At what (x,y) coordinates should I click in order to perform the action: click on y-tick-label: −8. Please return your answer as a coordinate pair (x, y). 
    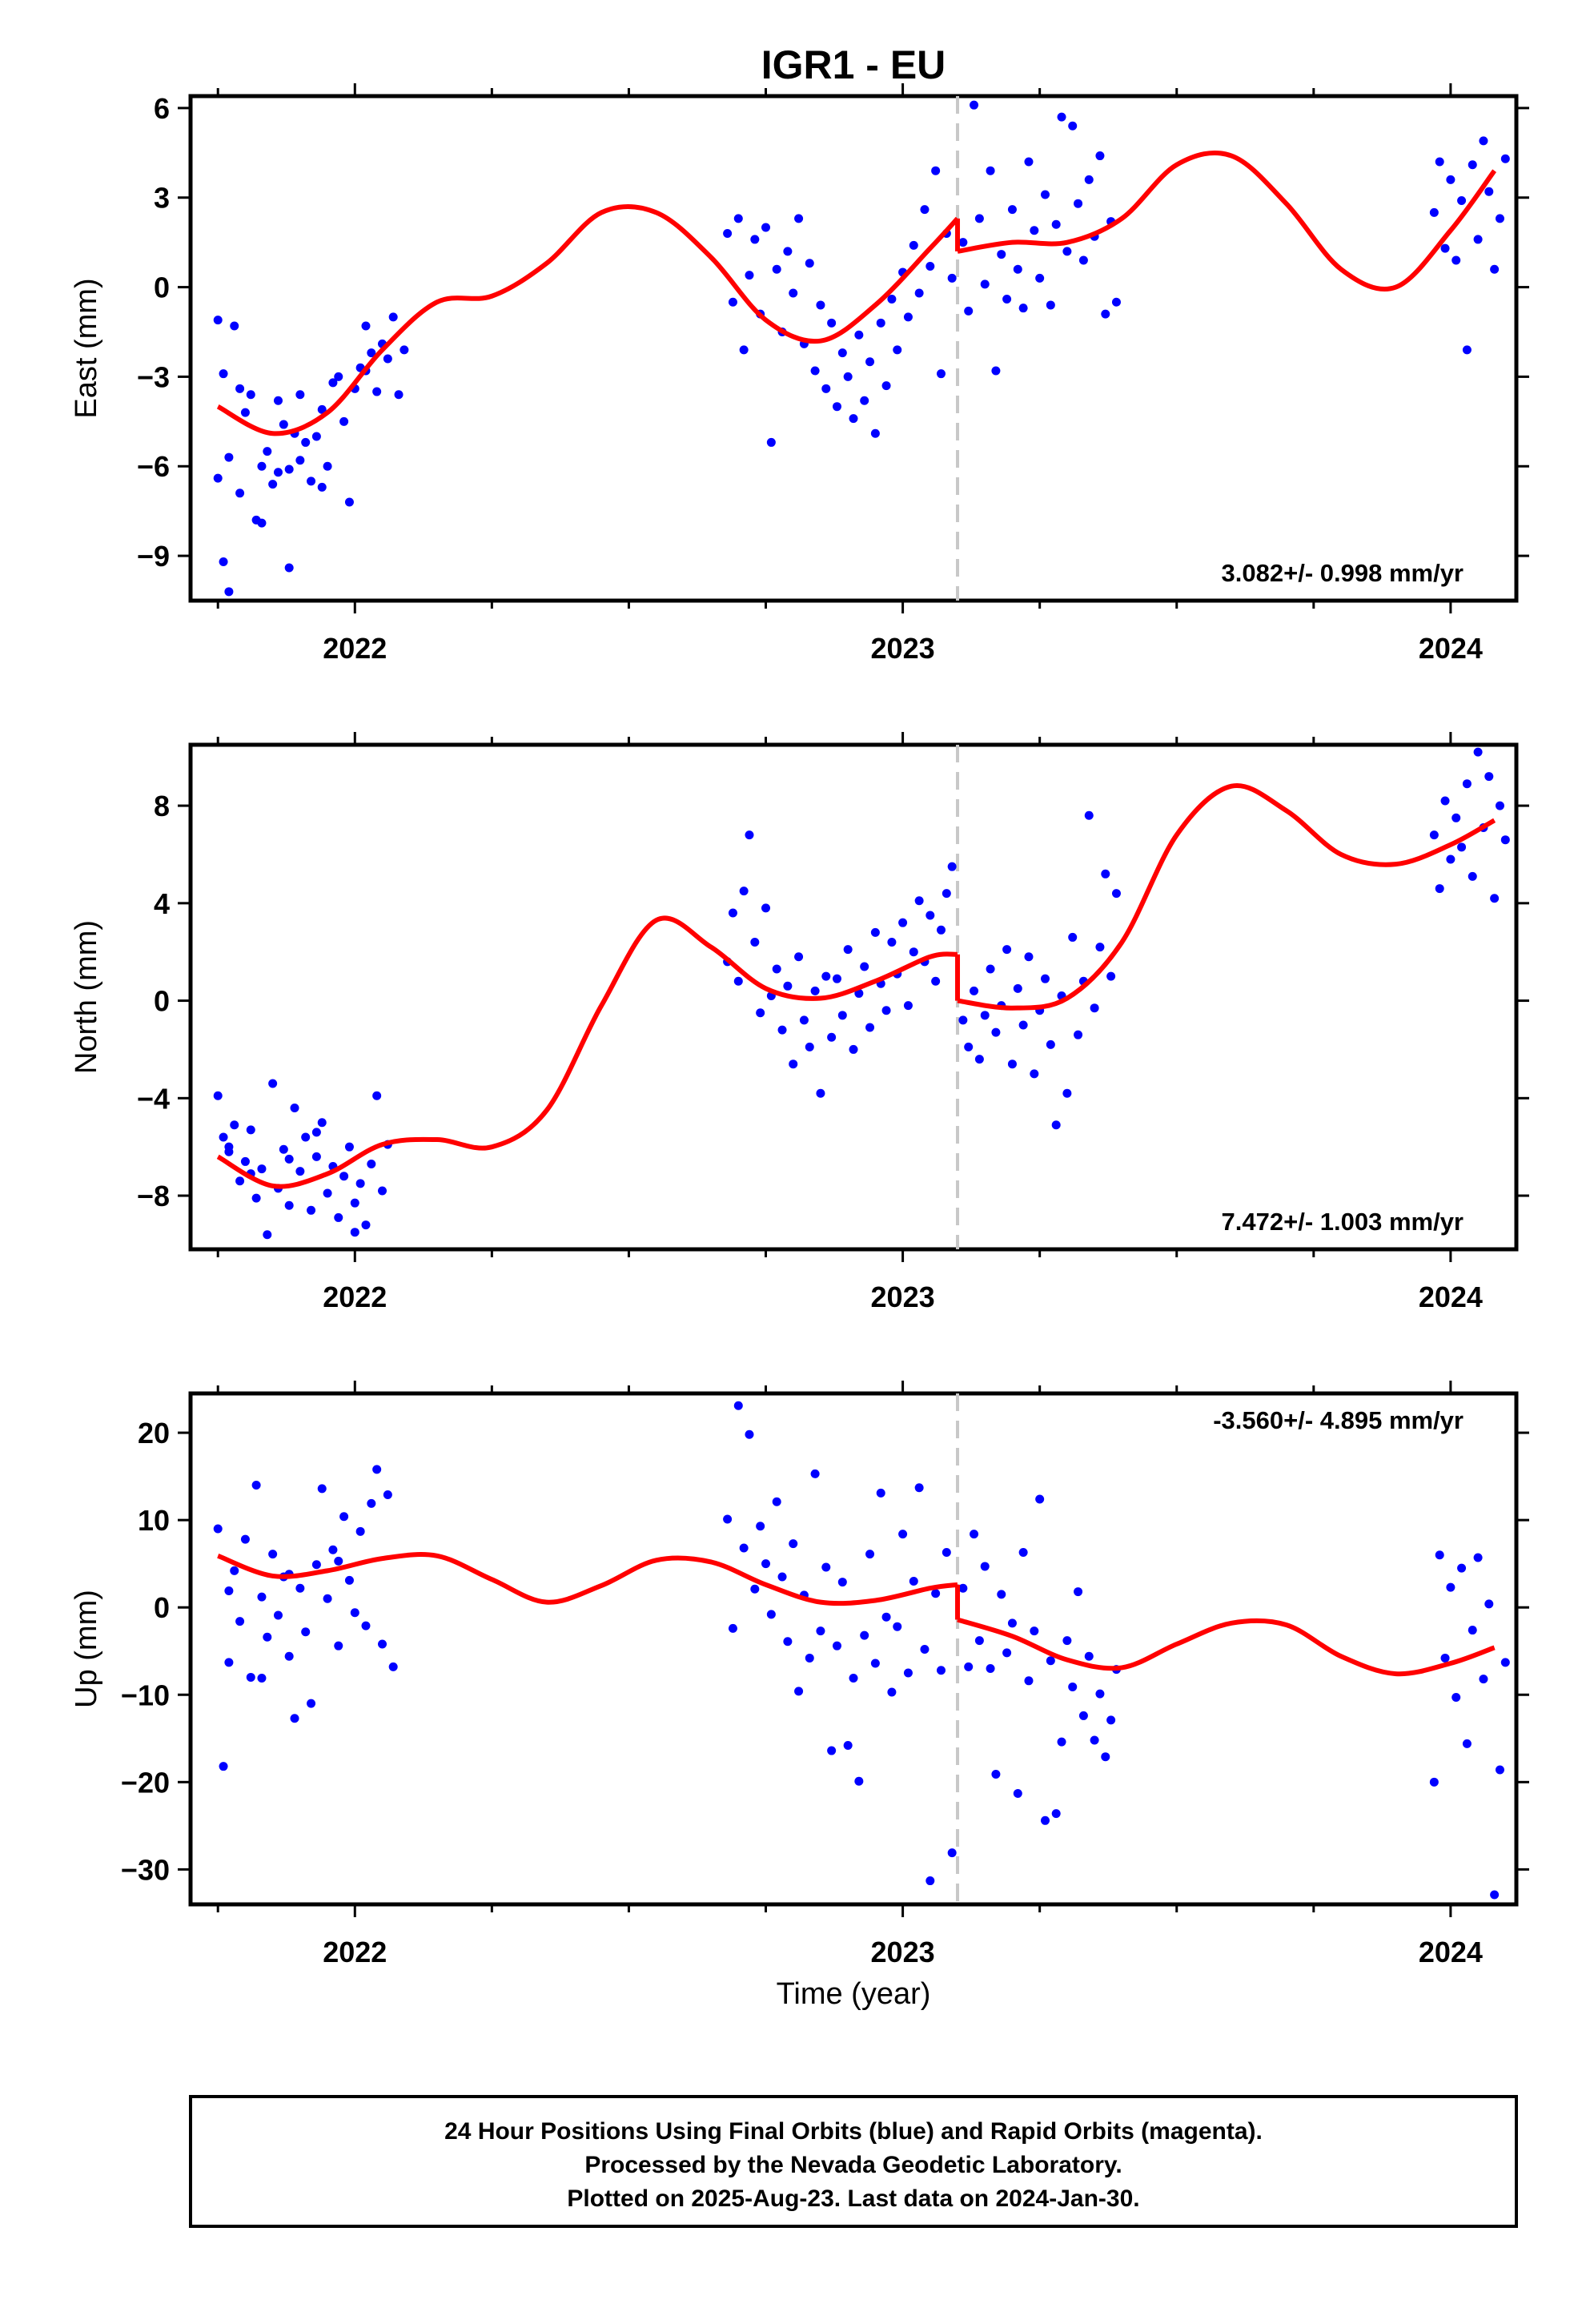
    Looking at the image, I should click on (154, 1196).